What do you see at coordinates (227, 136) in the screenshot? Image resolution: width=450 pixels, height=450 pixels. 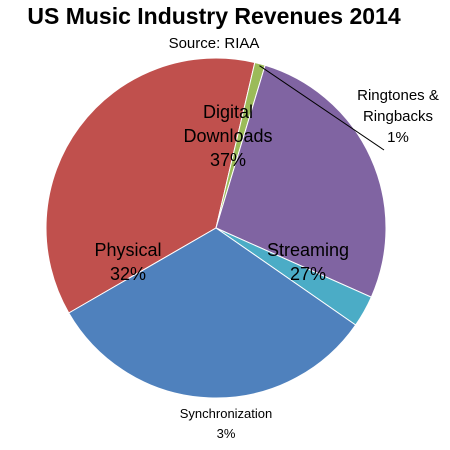 I see `slice-label-digital-downloads: Digital Downloads 37%` at bounding box center [227, 136].